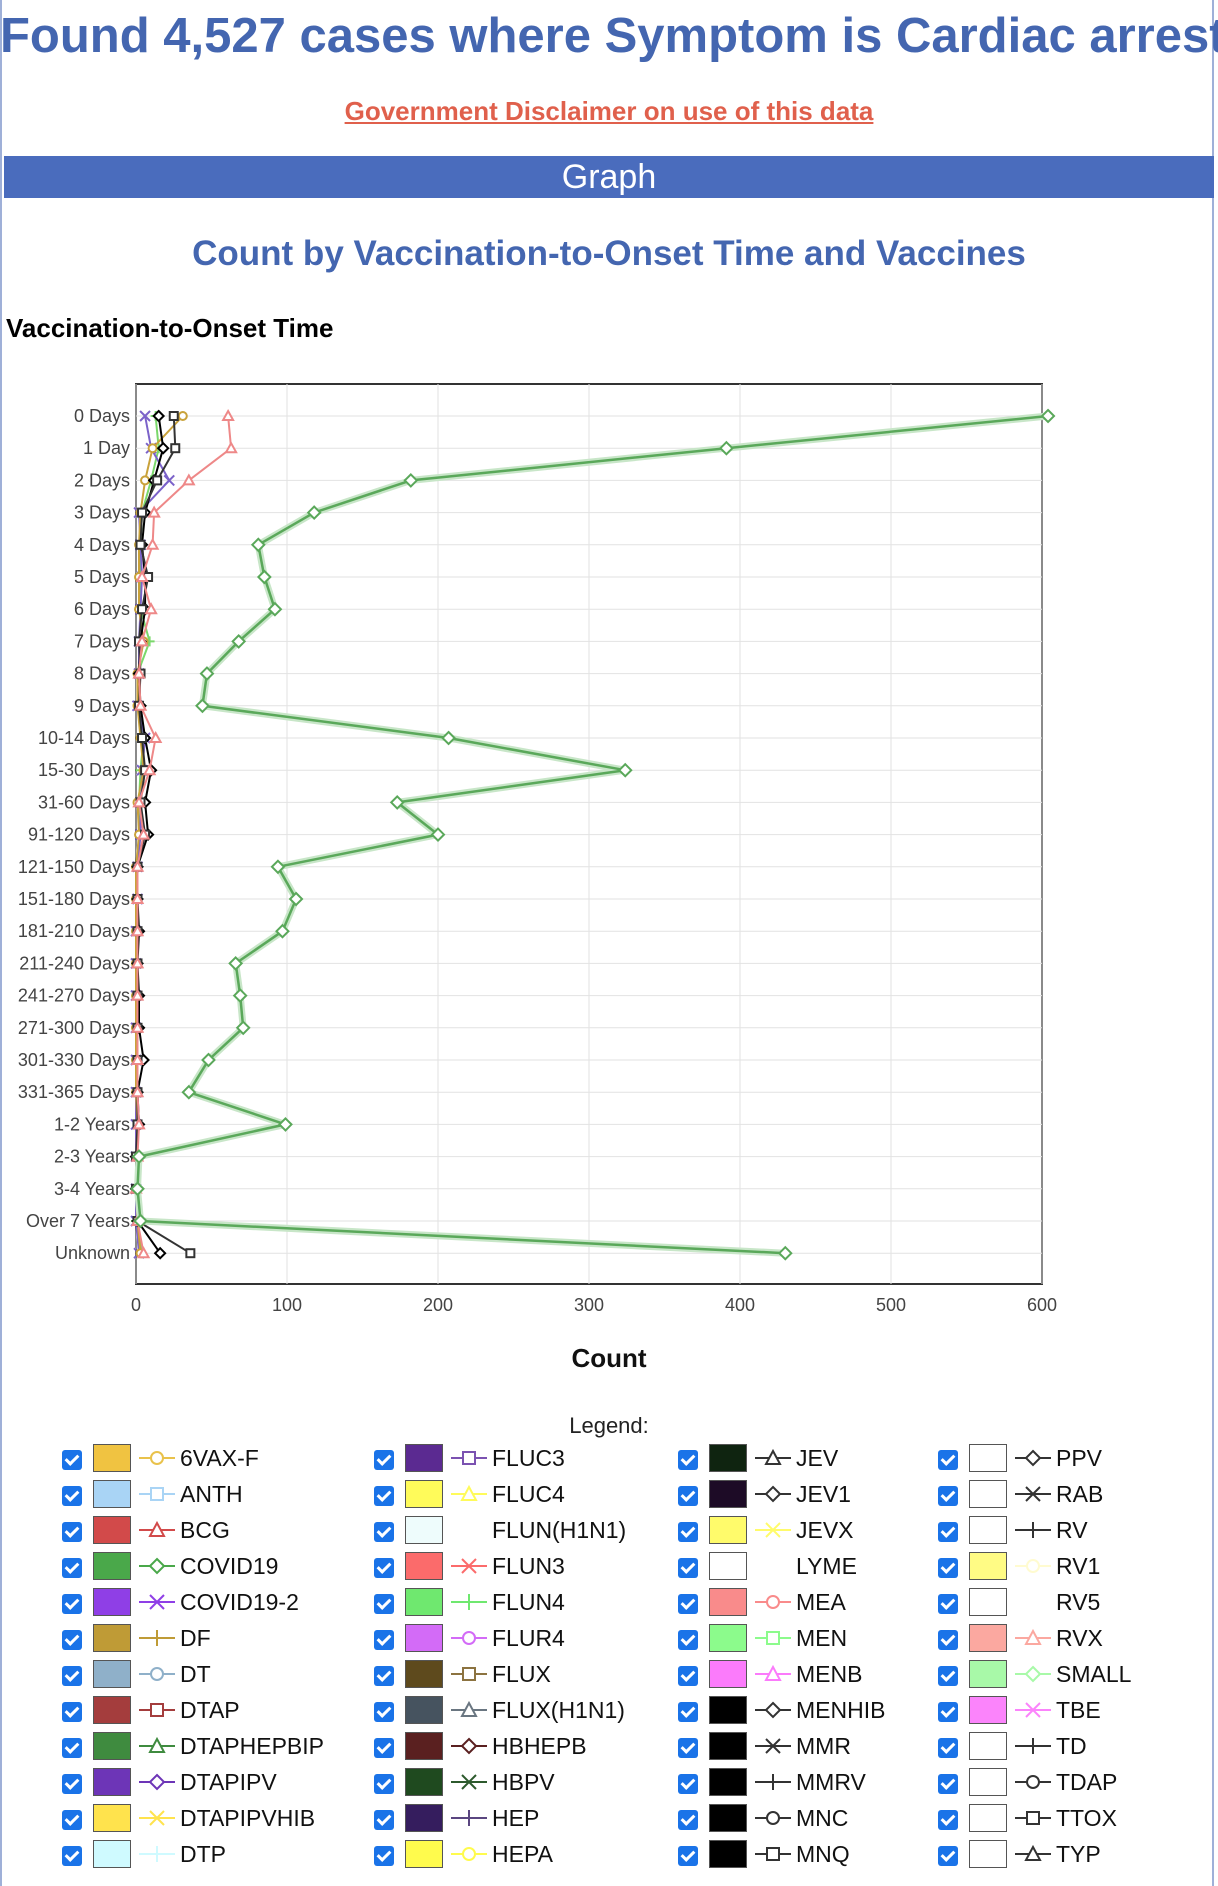 This screenshot has width=1218, height=1886. Describe the element at coordinates (229, 1566) in the screenshot. I see `legend-label: COVID19` at that location.